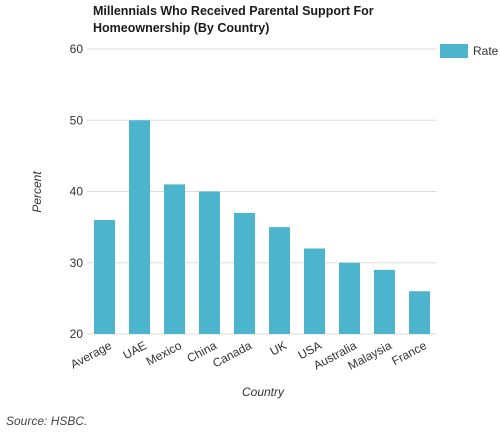 This screenshot has width=500, height=434. I want to click on x-tick-label: France, so click(409, 353).